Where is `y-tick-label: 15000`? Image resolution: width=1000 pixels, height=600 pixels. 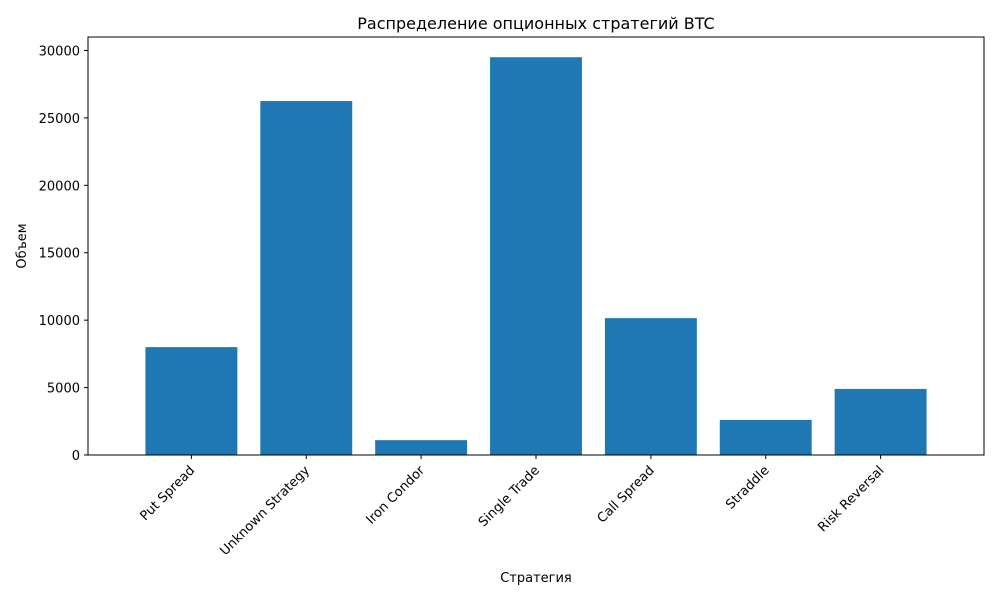
y-tick-label: 15000 is located at coordinates (59, 254).